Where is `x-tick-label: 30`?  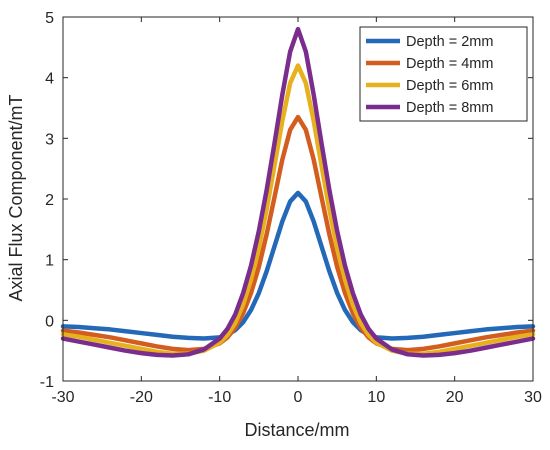 x-tick-label: 30 is located at coordinates (533, 397).